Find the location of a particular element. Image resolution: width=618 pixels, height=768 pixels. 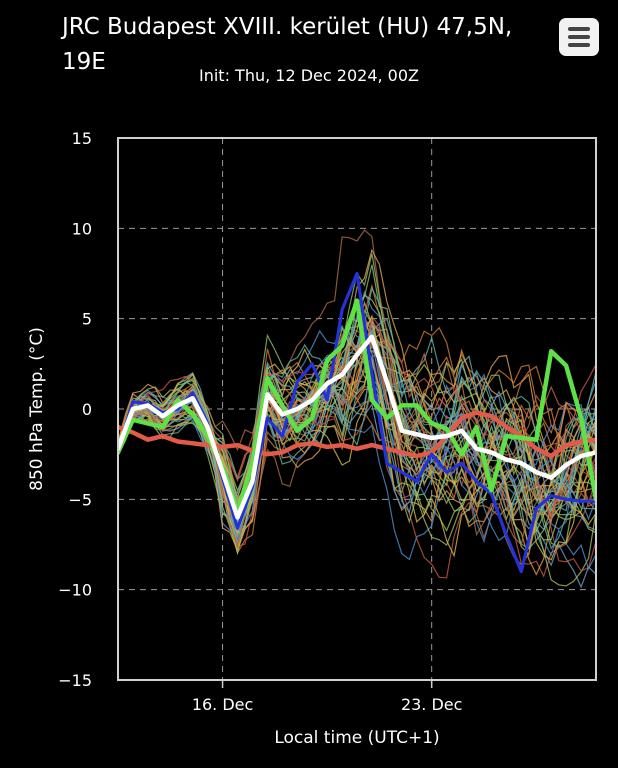

x-tick-label: 16. Dec is located at coordinates (223, 704).